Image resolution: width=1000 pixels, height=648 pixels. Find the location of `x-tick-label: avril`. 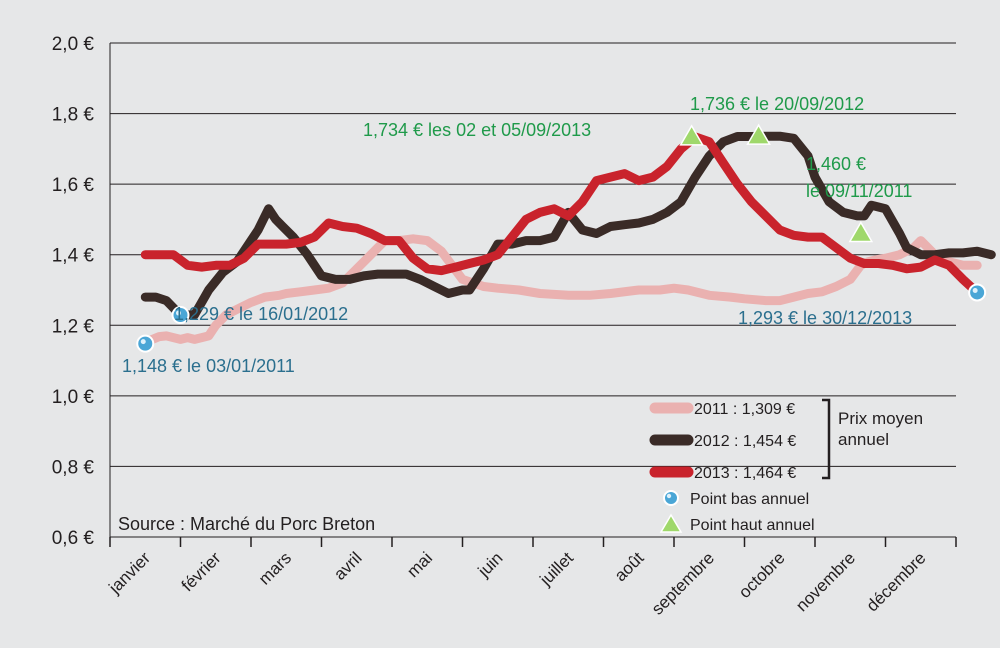

x-tick-label: avril is located at coordinates (347, 565).